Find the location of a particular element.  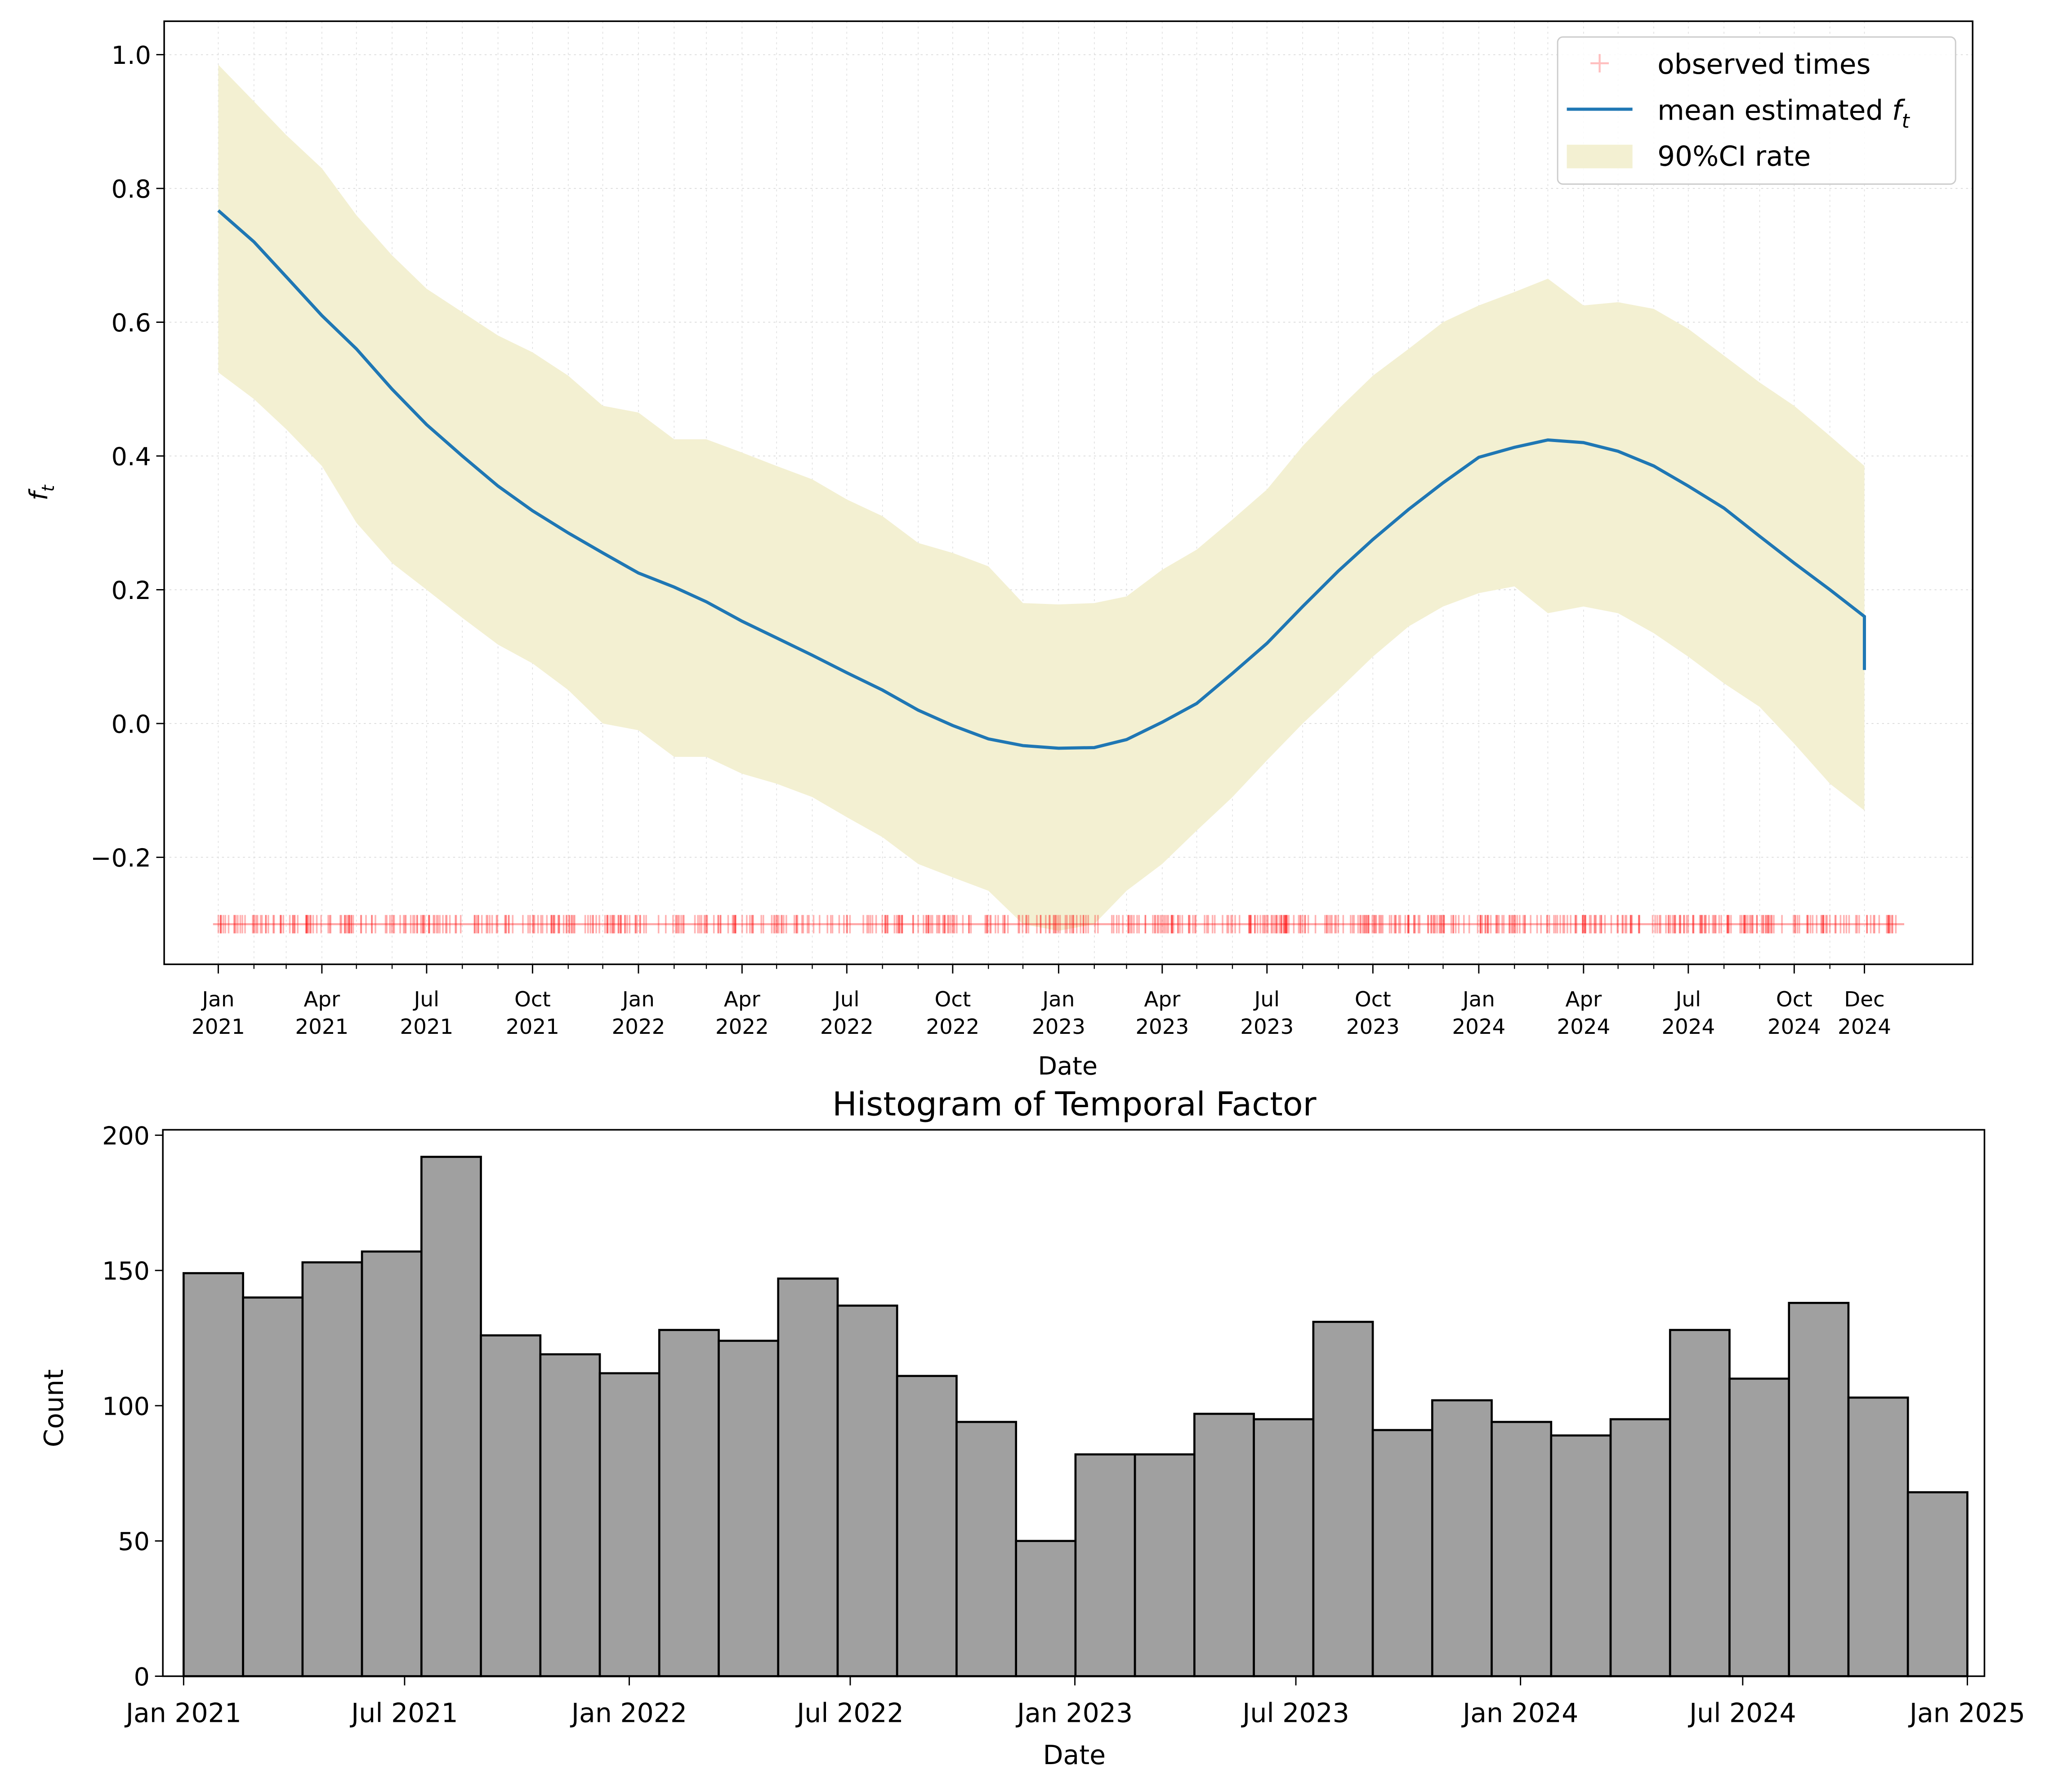

bottom-y-axis-label: Count is located at coordinates (54, 1408).